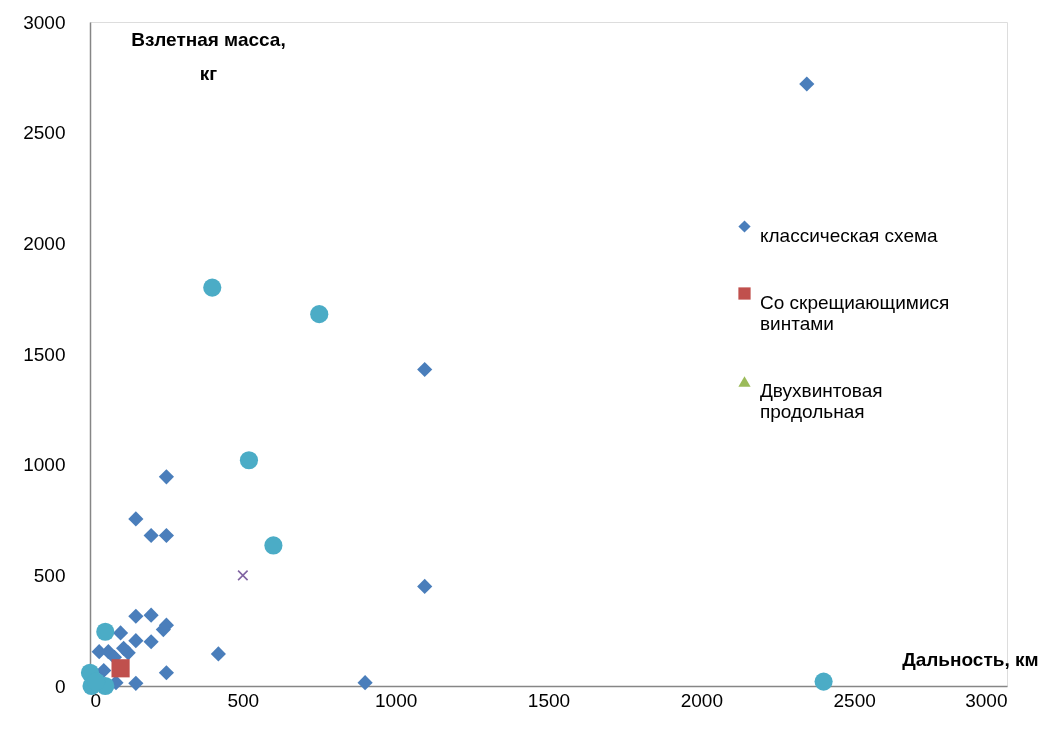 This screenshot has height=733, width=1041. What do you see at coordinates (986, 700) in the screenshot?
I see `x-tick-label: 3000` at bounding box center [986, 700].